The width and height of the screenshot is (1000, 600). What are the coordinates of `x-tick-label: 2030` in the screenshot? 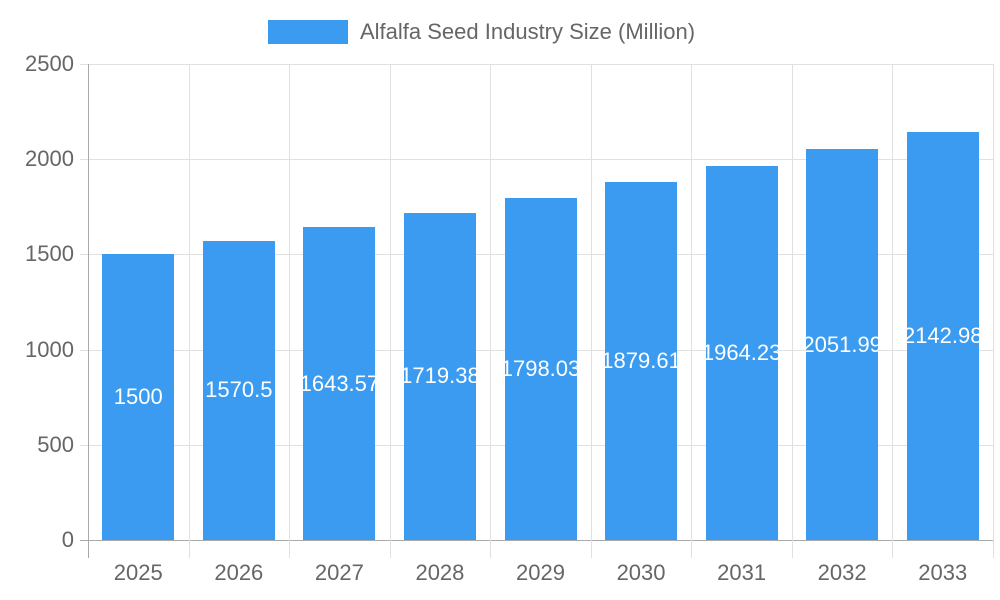 It's located at (641, 572).